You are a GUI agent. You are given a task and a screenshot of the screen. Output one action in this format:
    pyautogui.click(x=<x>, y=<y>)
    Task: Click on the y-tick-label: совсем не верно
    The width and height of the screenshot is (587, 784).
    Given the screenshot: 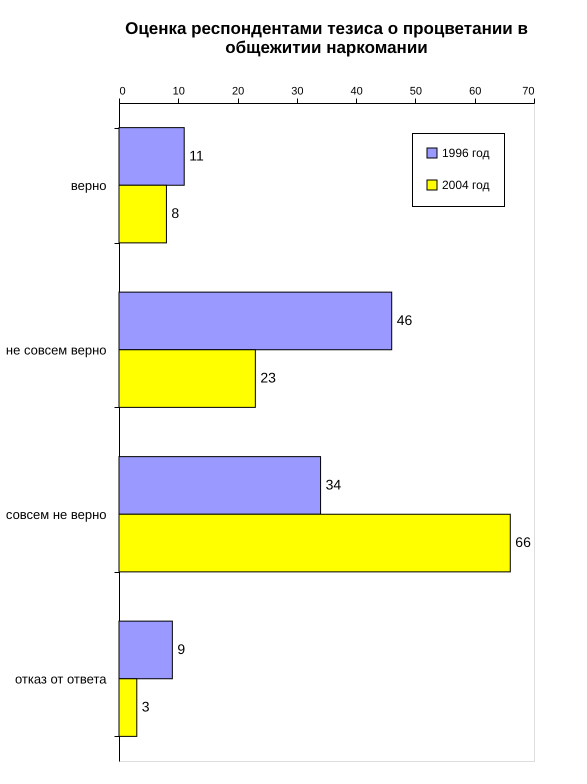 What is the action you would take?
    pyautogui.click(x=56, y=514)
    